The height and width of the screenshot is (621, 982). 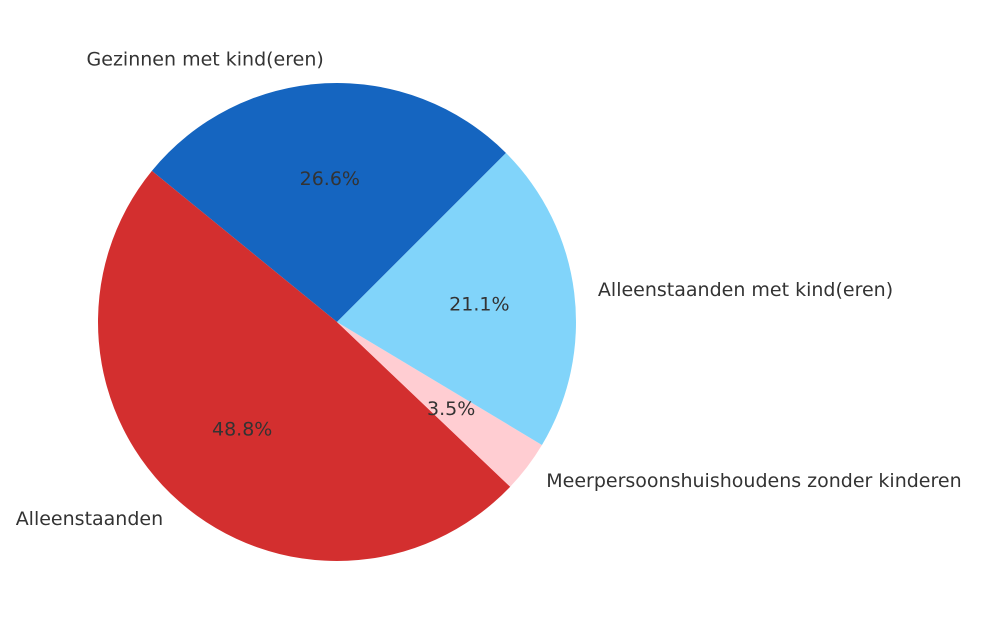 I want to click on pie-slice-meerpersoonshuishoudens-zonder-kinderen, so click(x=439, y=404).